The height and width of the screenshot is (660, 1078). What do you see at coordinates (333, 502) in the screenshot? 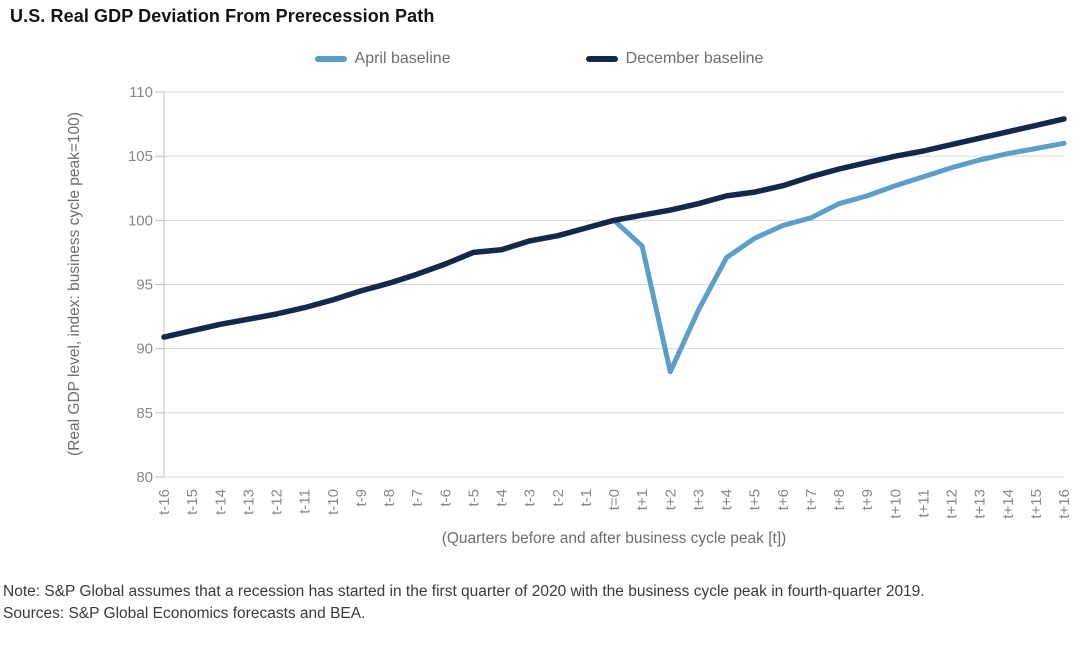
I see `x-tick-label-t-10: t-10` at bounding box center [333, 502].